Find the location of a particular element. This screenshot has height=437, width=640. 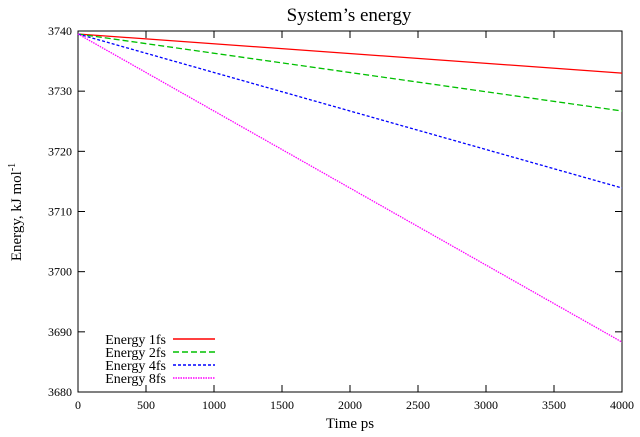

legend-label-2: Energy 2fs is located at coordinates (135, 353).